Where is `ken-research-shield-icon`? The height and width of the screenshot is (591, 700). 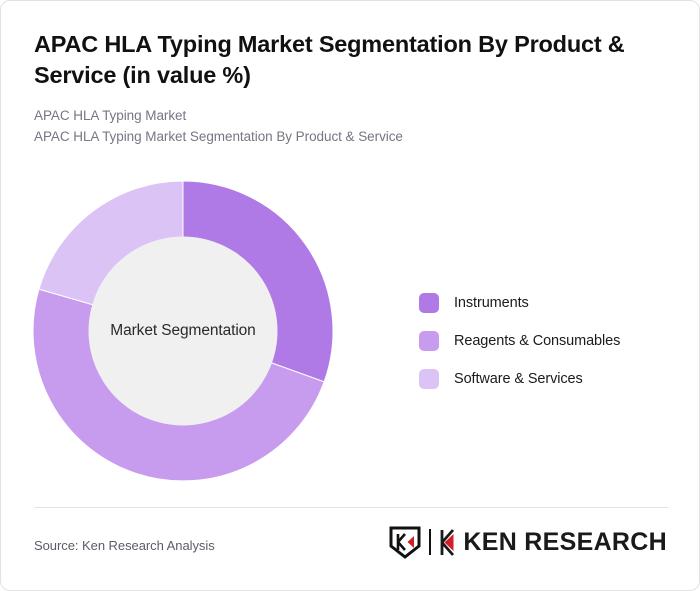
ken-research-shield-icon is located at coordinates (405, 542).